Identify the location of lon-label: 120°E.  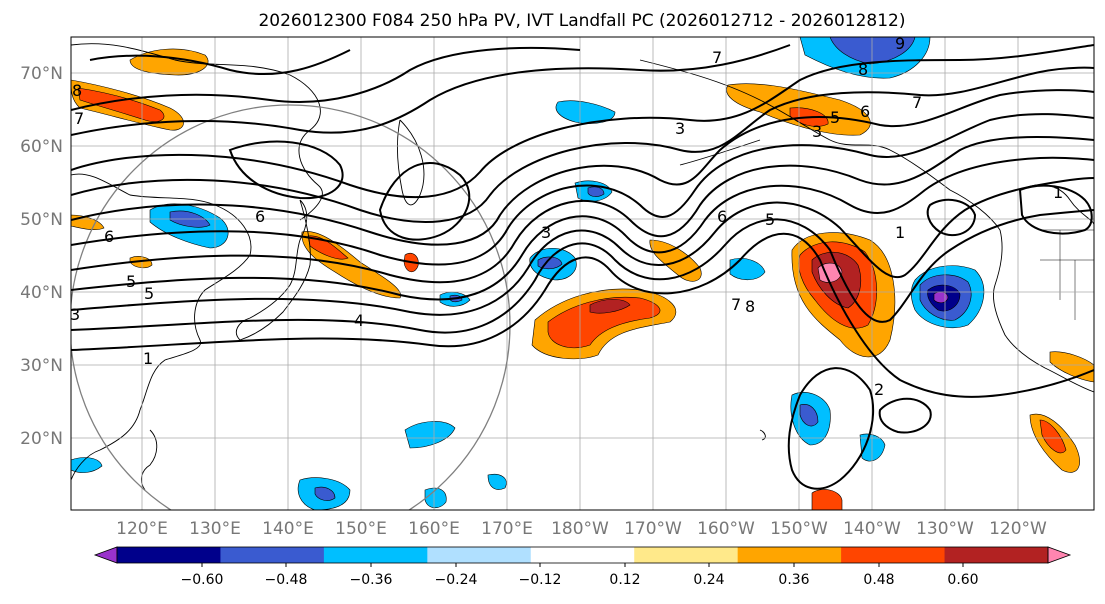
(142, 529).